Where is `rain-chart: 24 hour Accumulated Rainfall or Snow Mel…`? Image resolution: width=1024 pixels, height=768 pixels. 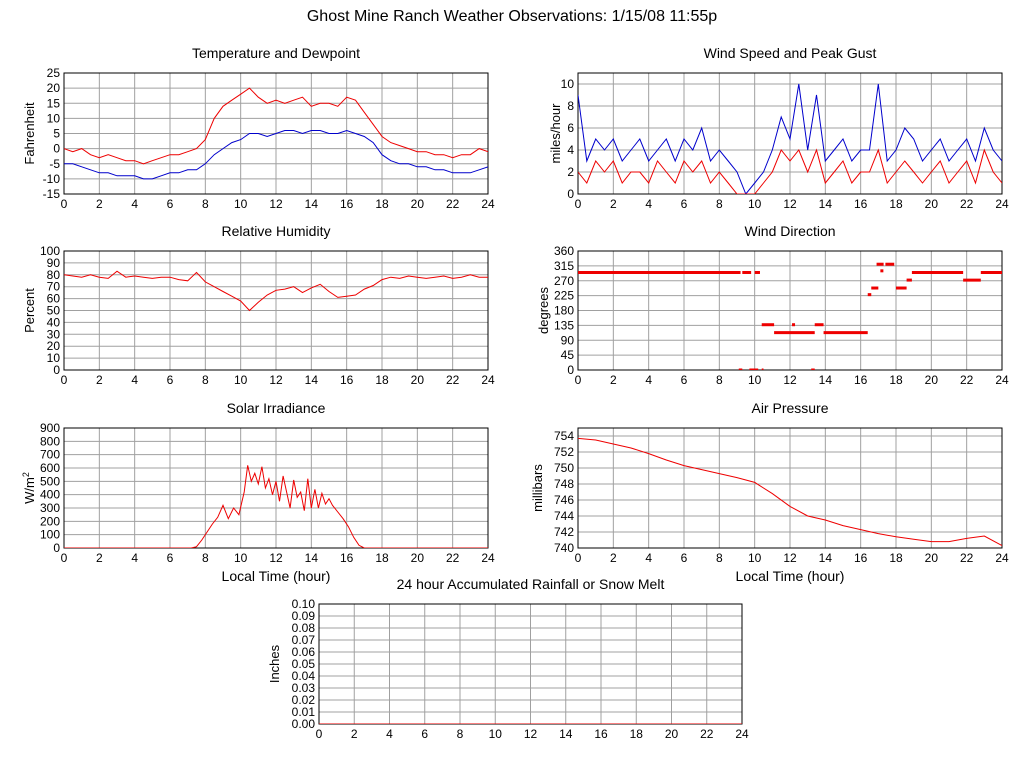
rain-chart: 24 hour Accumulated Rainfall or Snow Mel… is located at coordinates (508, 658).